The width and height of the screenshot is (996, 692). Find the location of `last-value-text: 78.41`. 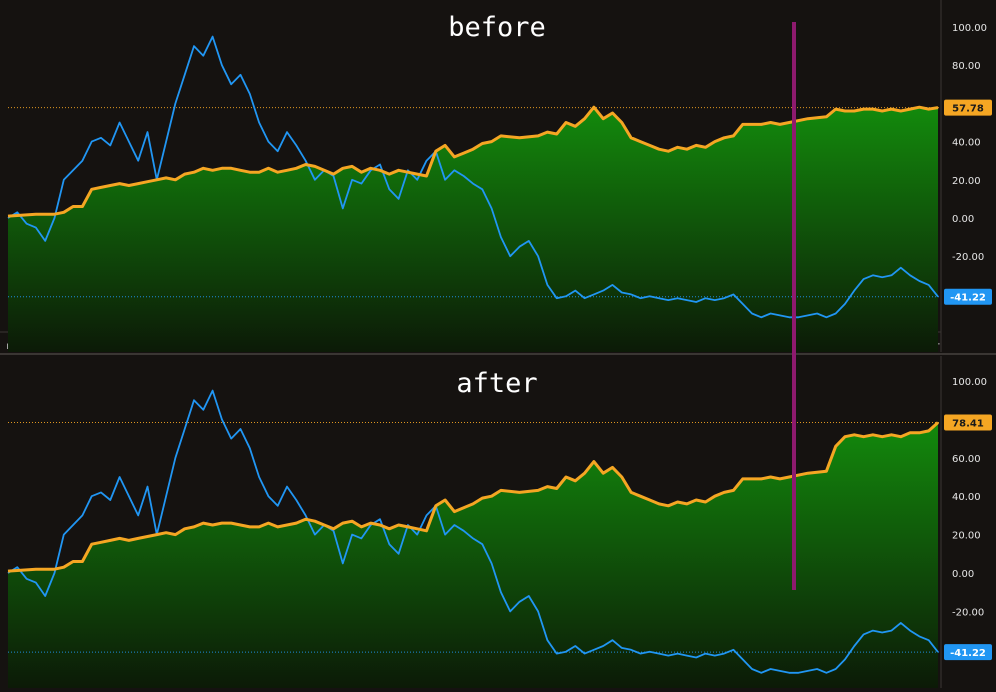

last-value-text: 78.41 is located at coordinates (968, 423).